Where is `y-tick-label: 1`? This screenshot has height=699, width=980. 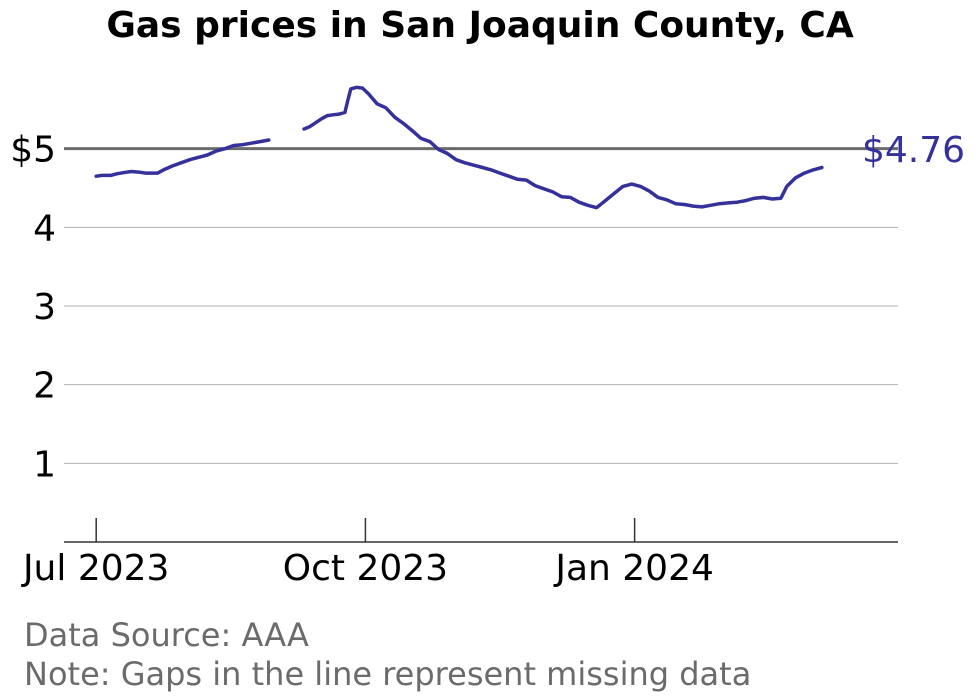 y-tick-label: 1 is located at coordinates (44, 464).